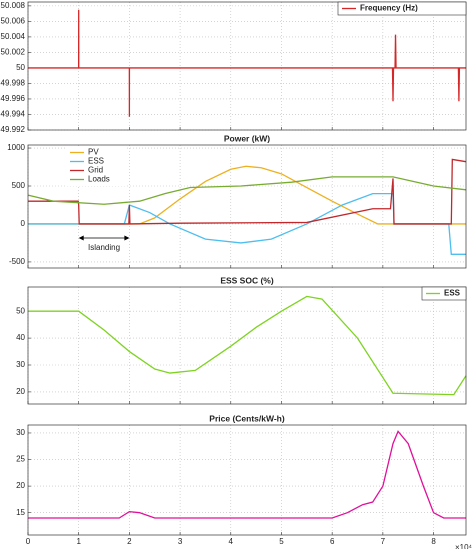 This screenshot has width=474, height=549. I want to click on panel-title: Price (Cents/kW-h), so click(247, 418).